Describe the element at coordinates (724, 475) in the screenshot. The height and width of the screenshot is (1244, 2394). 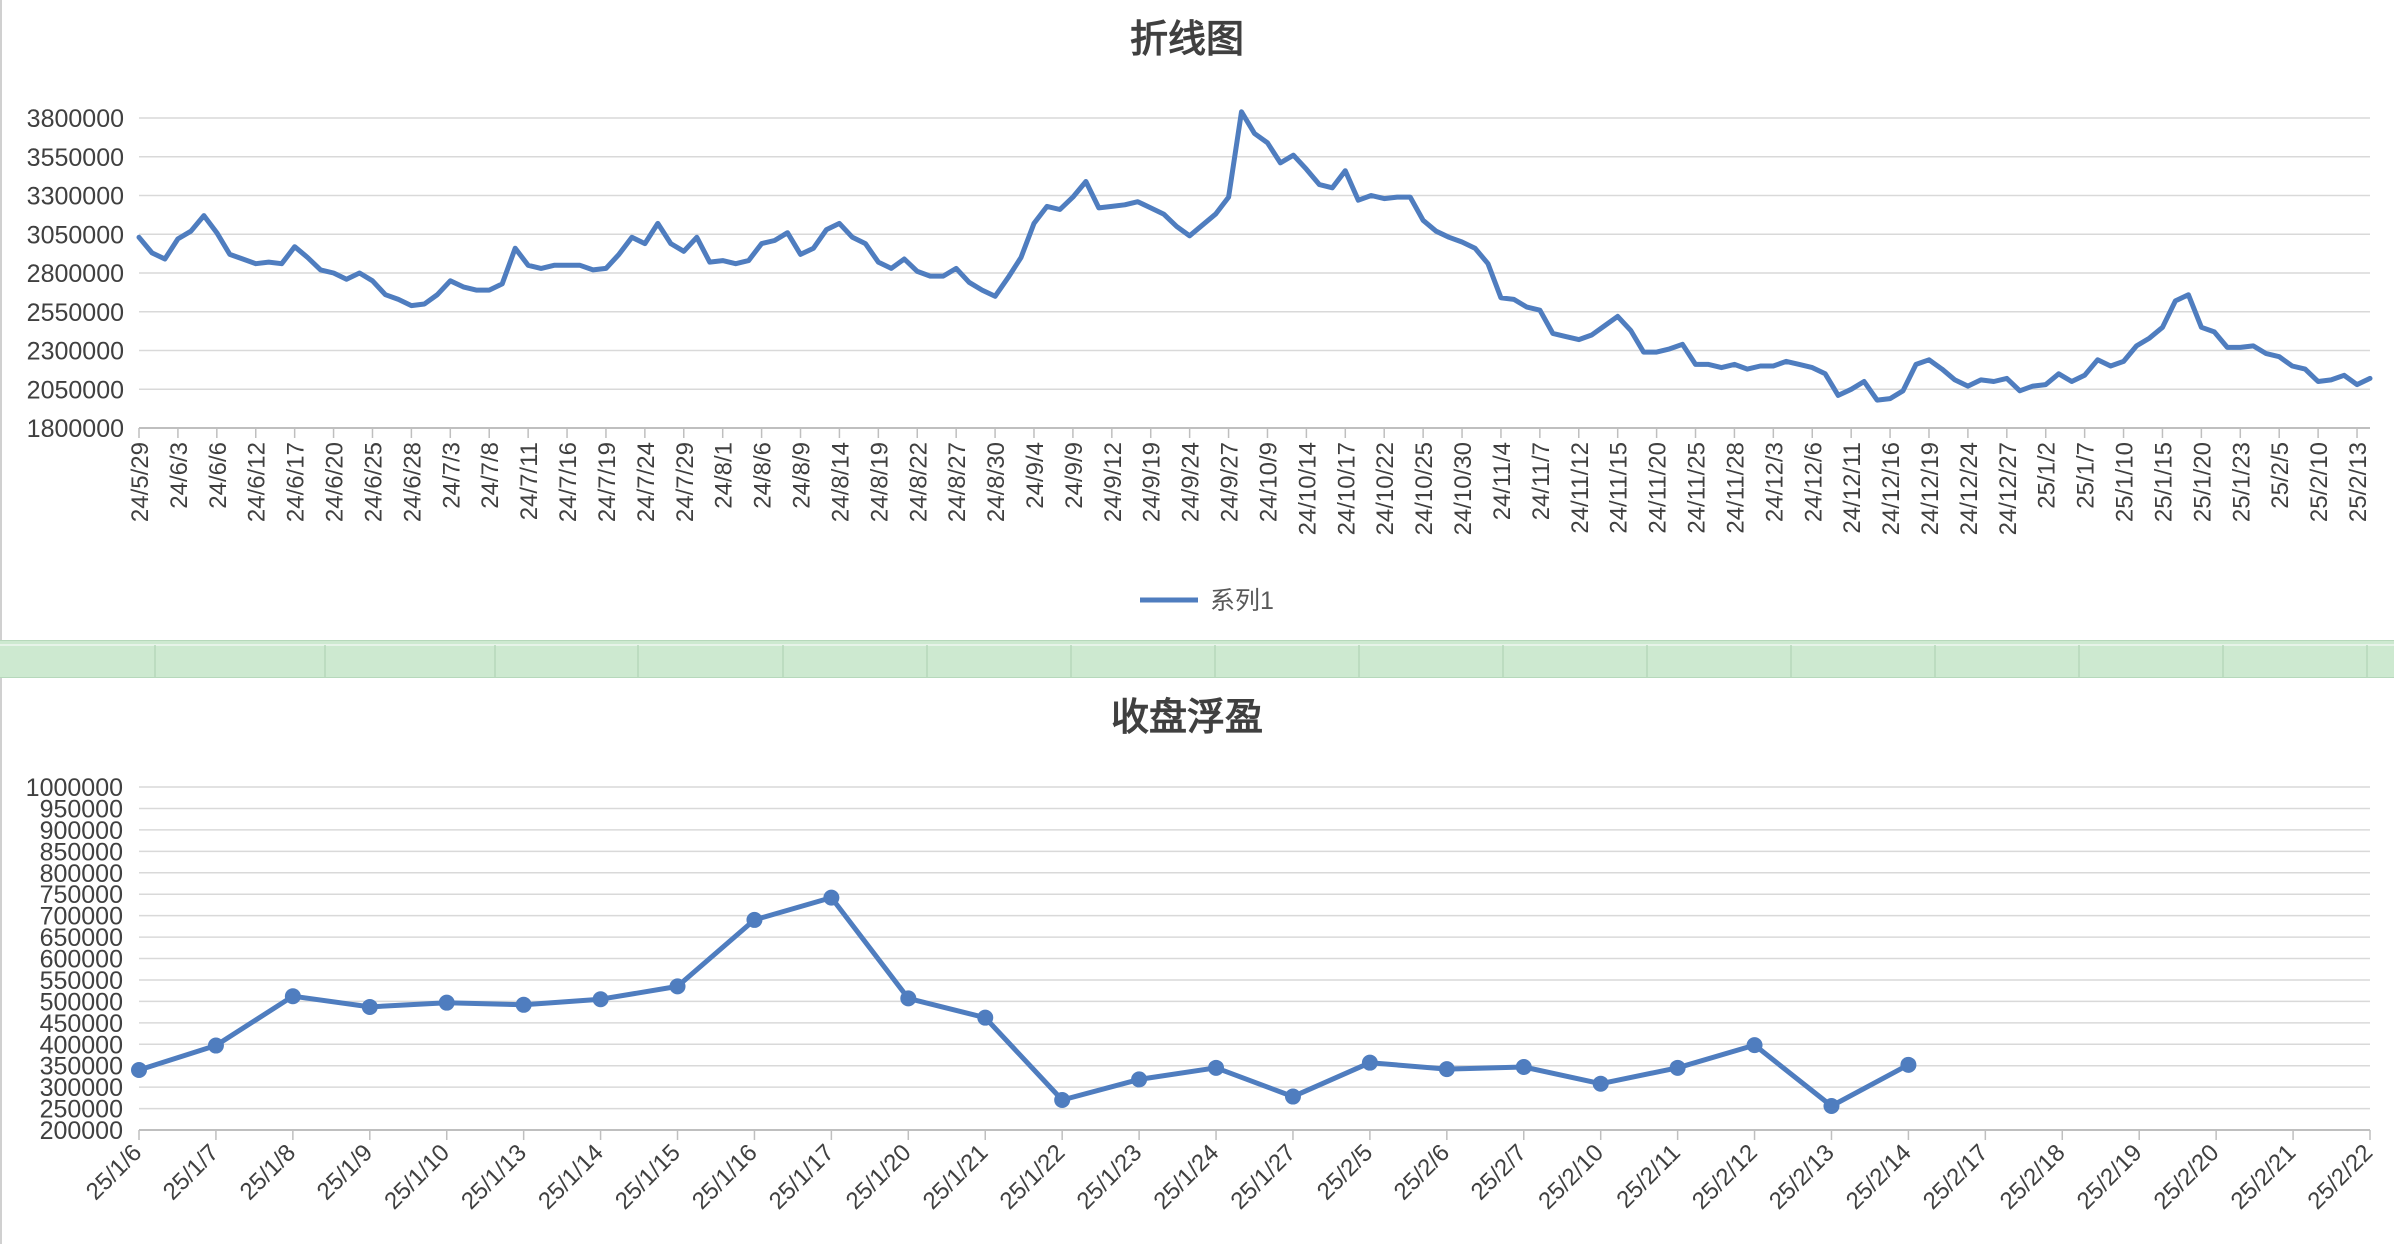
I see `x-tick-label: 24/8/1` at that location.